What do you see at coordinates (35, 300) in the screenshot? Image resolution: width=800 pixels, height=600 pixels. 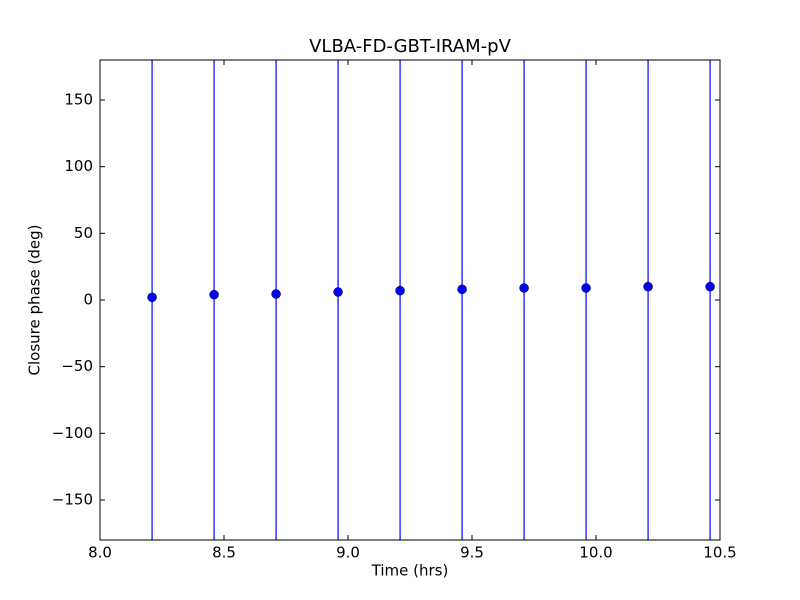 I see `y-axis-label: Closure phase (deg)` at bounding box center [35, 300].